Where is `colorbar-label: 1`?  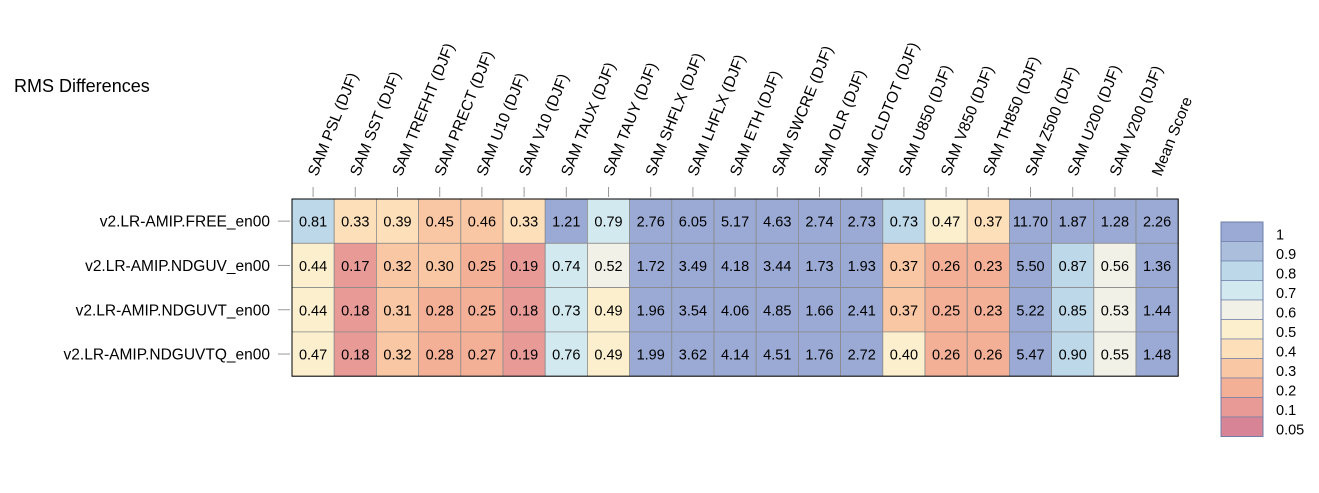
colorbar-label: 1 is located at coordinates (1280, 236).